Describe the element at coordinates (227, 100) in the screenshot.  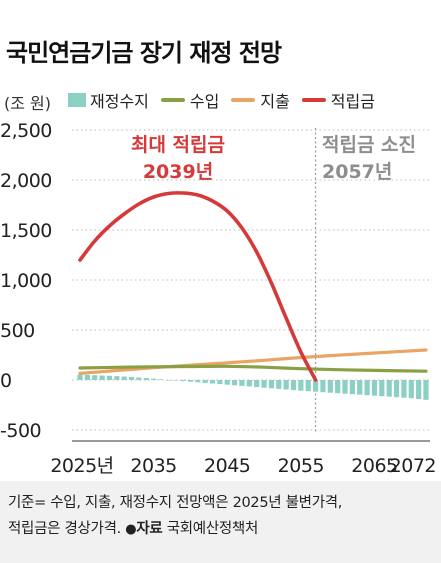
I see `legend: 재정수지 수입 지출 적립금` at that location.